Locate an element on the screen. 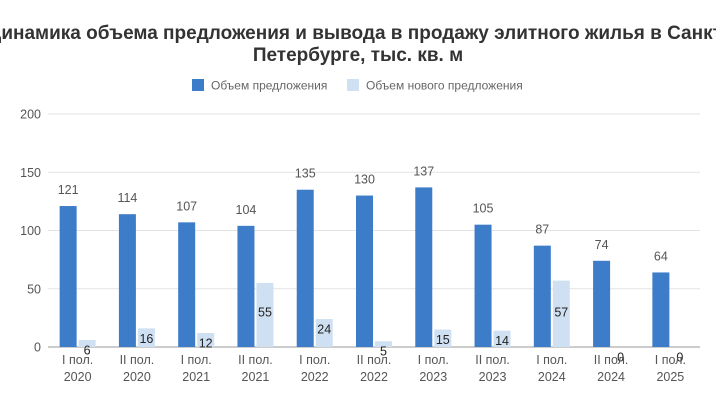 Image resolution: width=716 pixels, height=403 pixels. data-label-new-offer: 55 is located at coordinates (265, 313).